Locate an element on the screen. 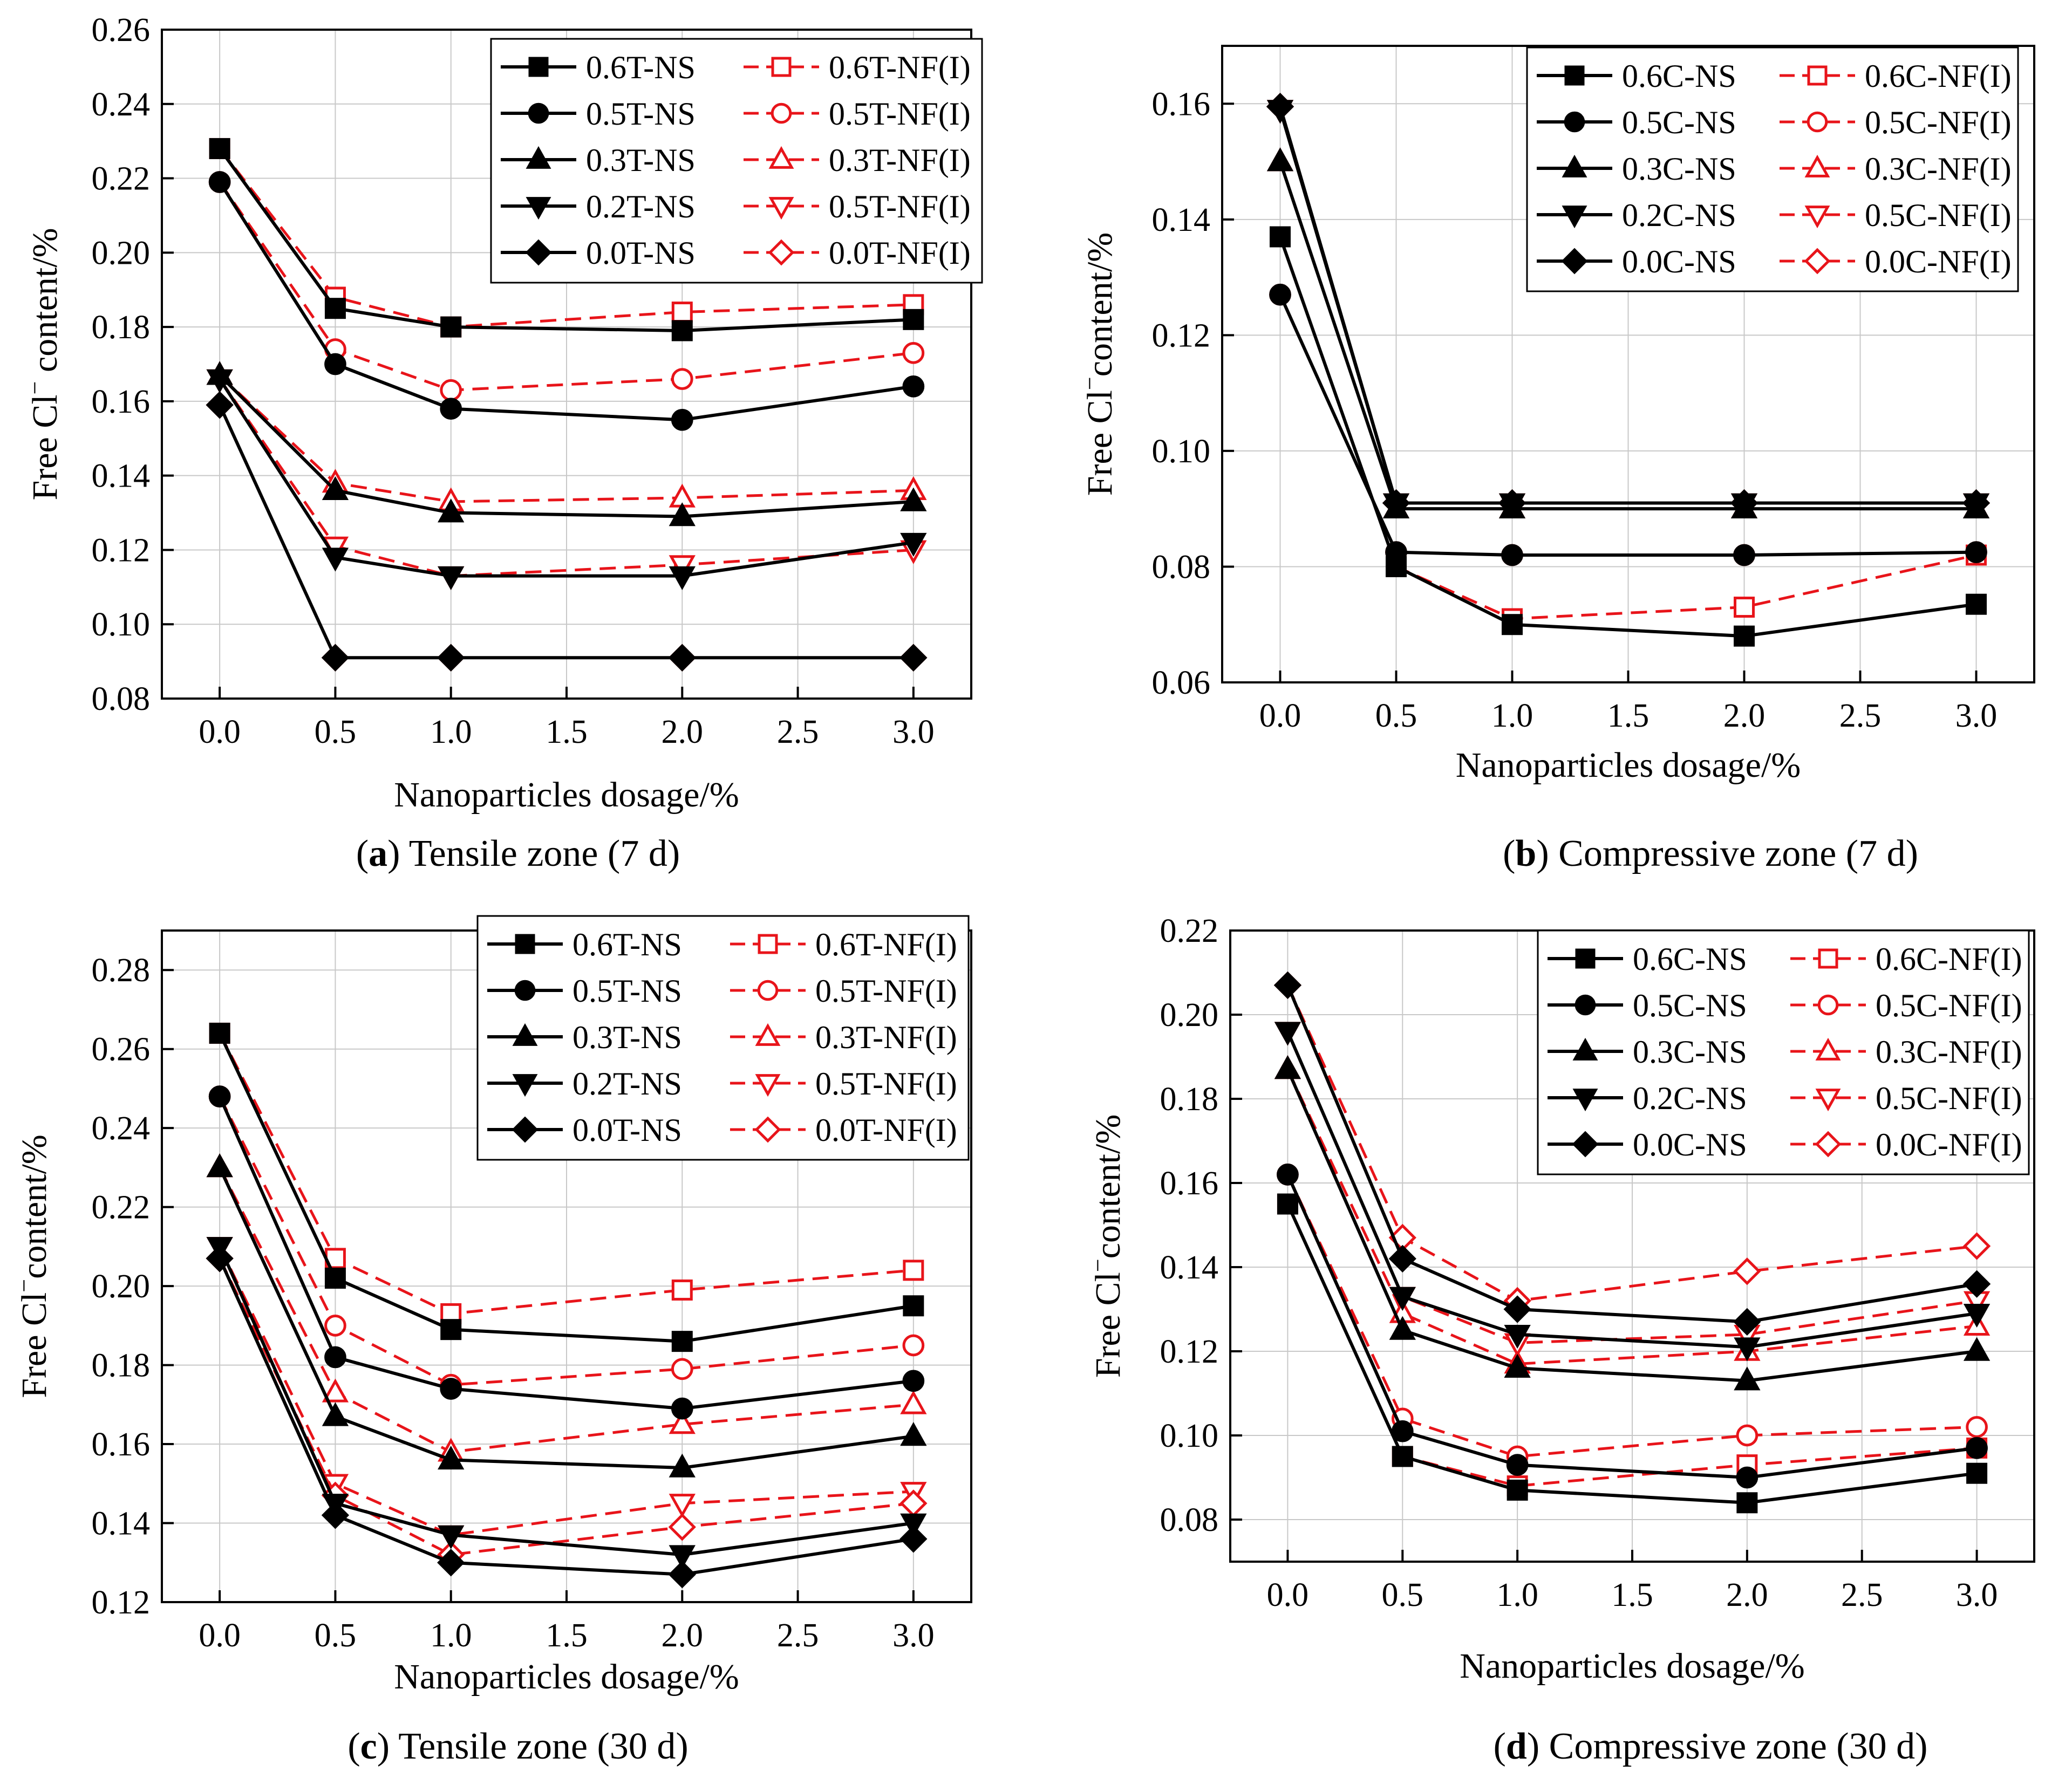 Image resolution: width=2072 pixels, height=1792 pixels. series-0.5C-NS is located at coordinates (1632, 1326).